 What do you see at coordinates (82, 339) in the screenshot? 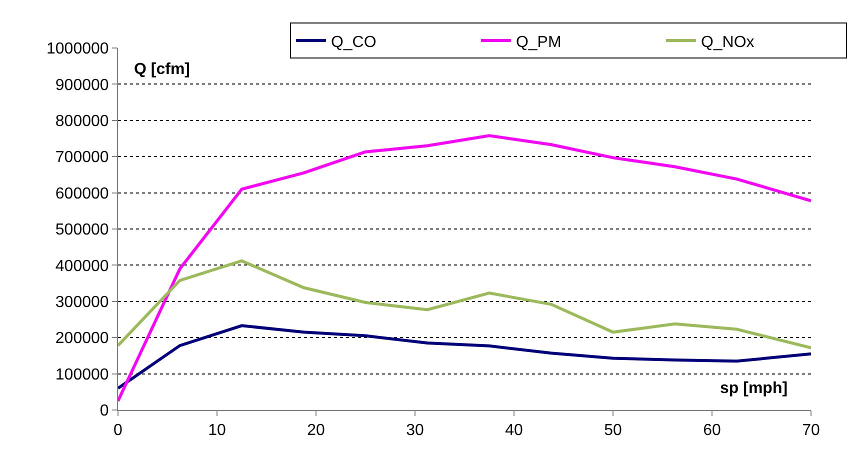
I see `y-tick-label: 200000` at bounding box center [82, 339].